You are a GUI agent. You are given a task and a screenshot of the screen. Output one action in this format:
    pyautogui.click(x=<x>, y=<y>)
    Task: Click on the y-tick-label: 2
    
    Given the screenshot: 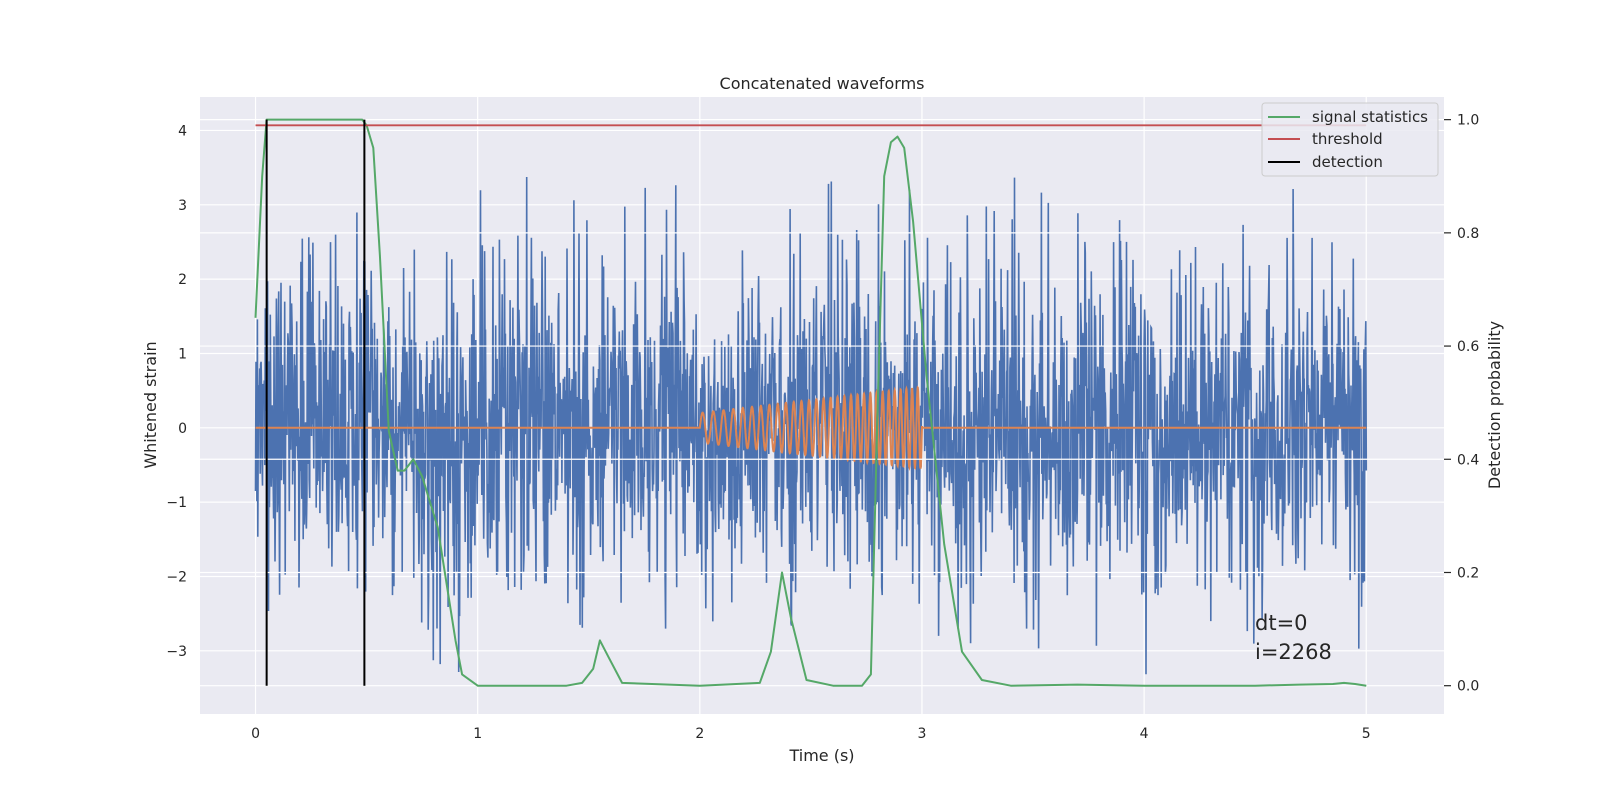 What is the action you would take?
    pyautogui.click(x=182, y=280)
    